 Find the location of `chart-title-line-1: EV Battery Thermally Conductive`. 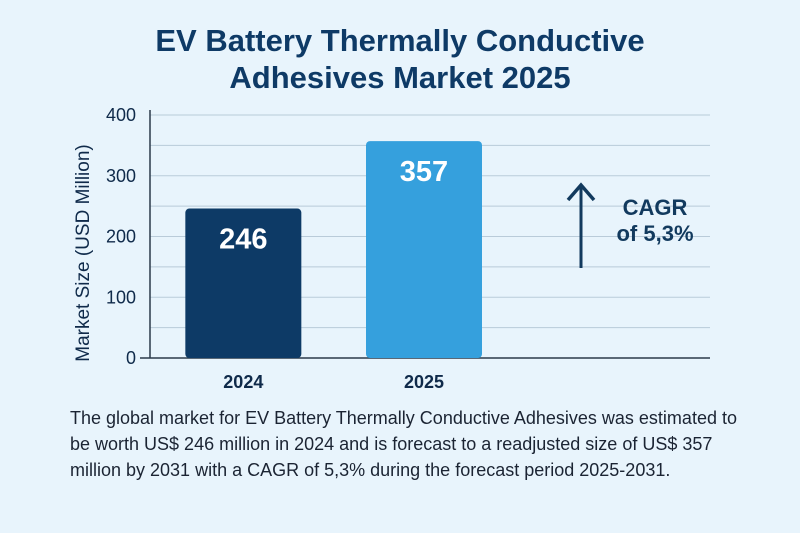

chart-title-line-1: EV Battery Thermally Conductive is located at coordinates (400, 40).